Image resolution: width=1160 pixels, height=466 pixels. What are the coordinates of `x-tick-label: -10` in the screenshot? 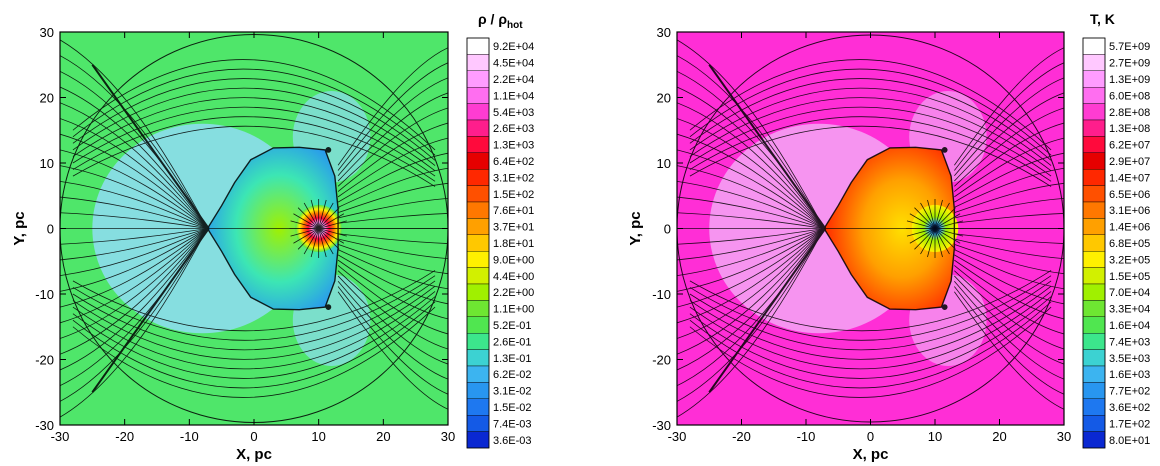 It's located at (806, 436).